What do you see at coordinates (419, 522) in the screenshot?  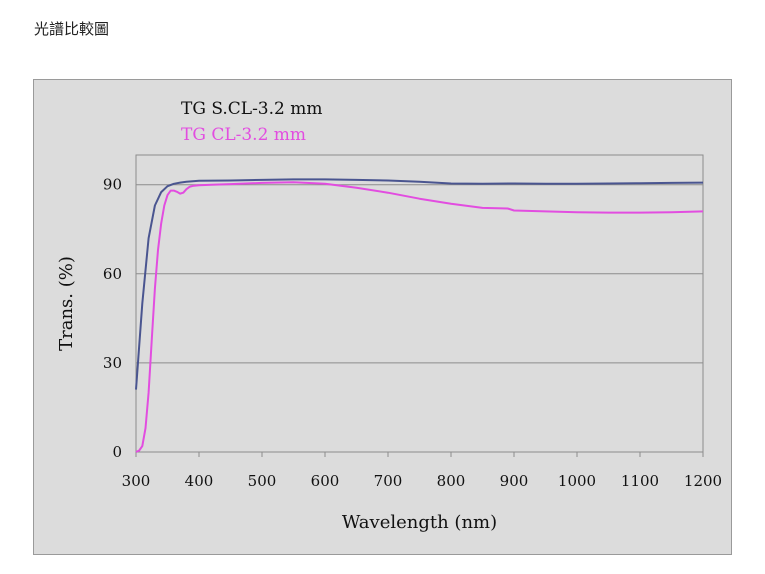 I see `x-axis-title: Wavelength (nm)` at bounding box center [419, 522].